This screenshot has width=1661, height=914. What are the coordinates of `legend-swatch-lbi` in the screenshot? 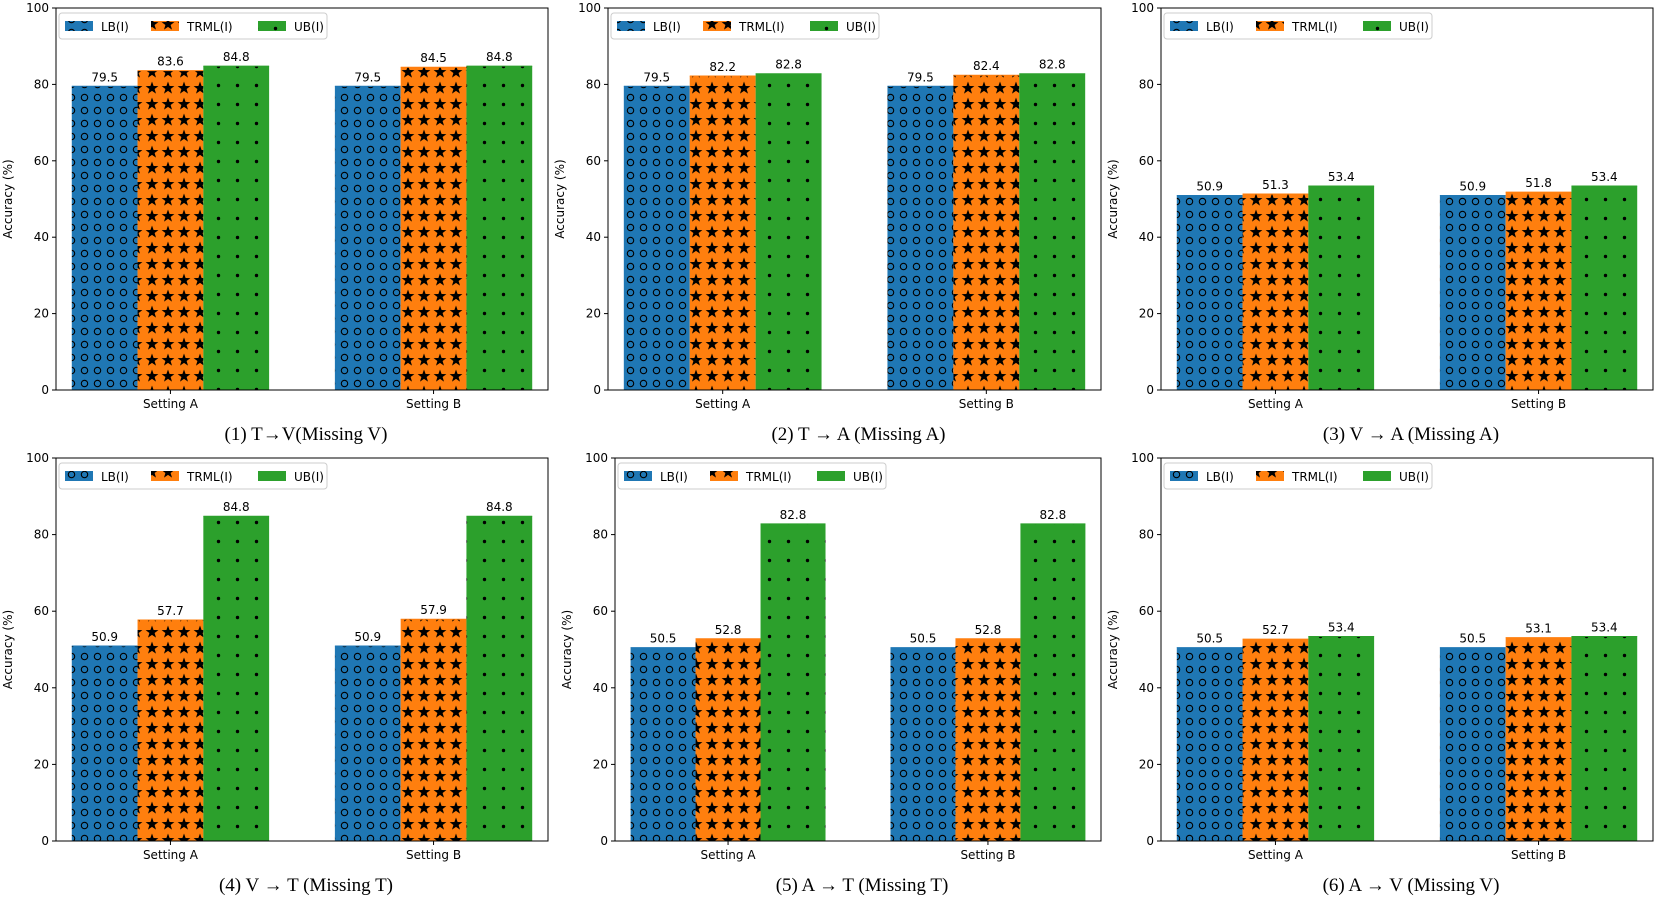 It's located at (1184, 26).